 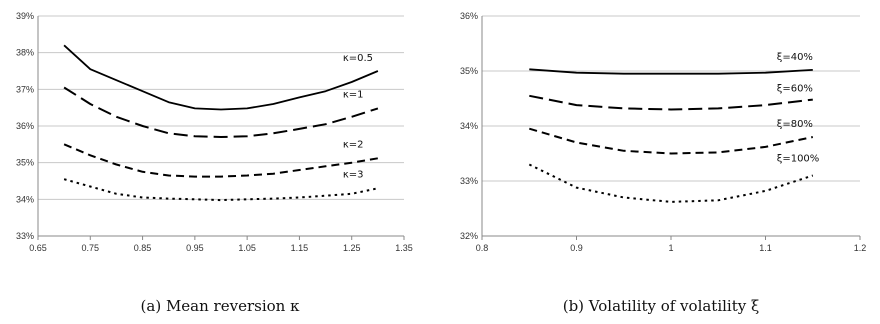 I want to click on x-tick-label: 1.35, so click(x=404, y=248).